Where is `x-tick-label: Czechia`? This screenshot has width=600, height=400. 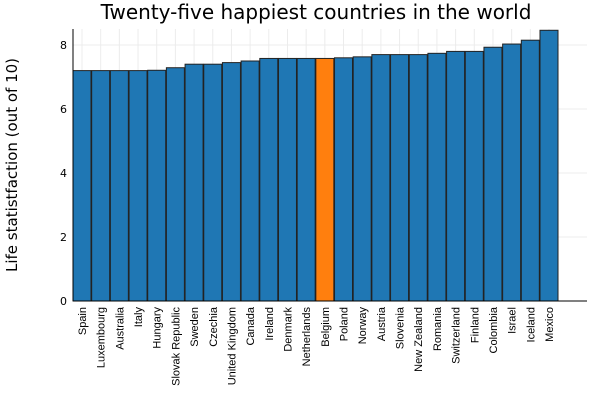
x-tick-label: Czechia is located at coordinates (214, 326).